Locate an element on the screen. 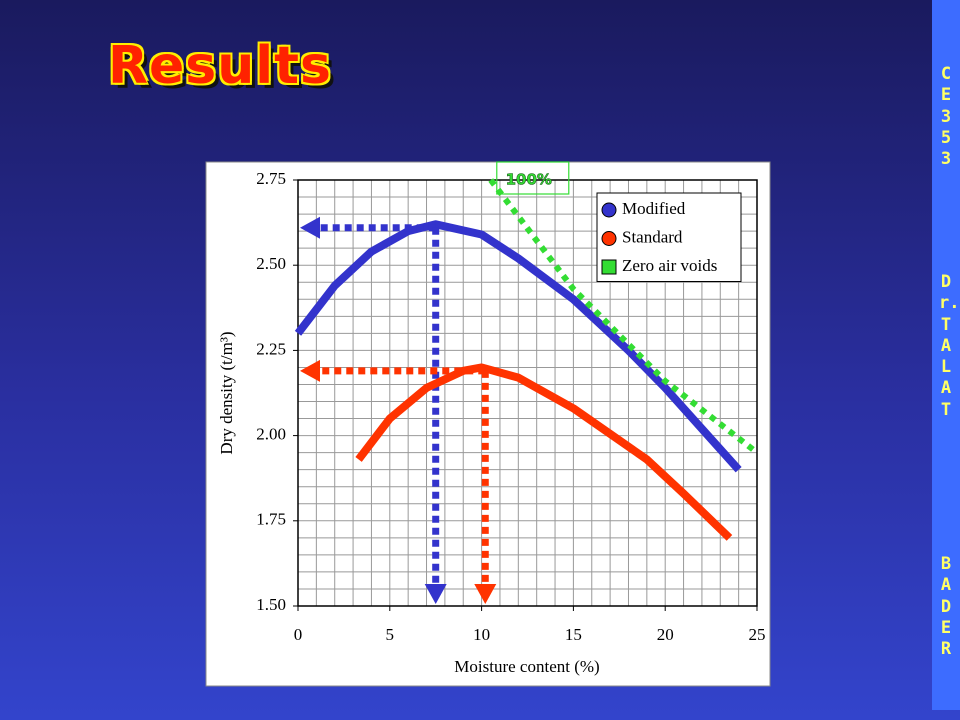  y-tick-label: 2.50 is located at coordinates (271, 263).